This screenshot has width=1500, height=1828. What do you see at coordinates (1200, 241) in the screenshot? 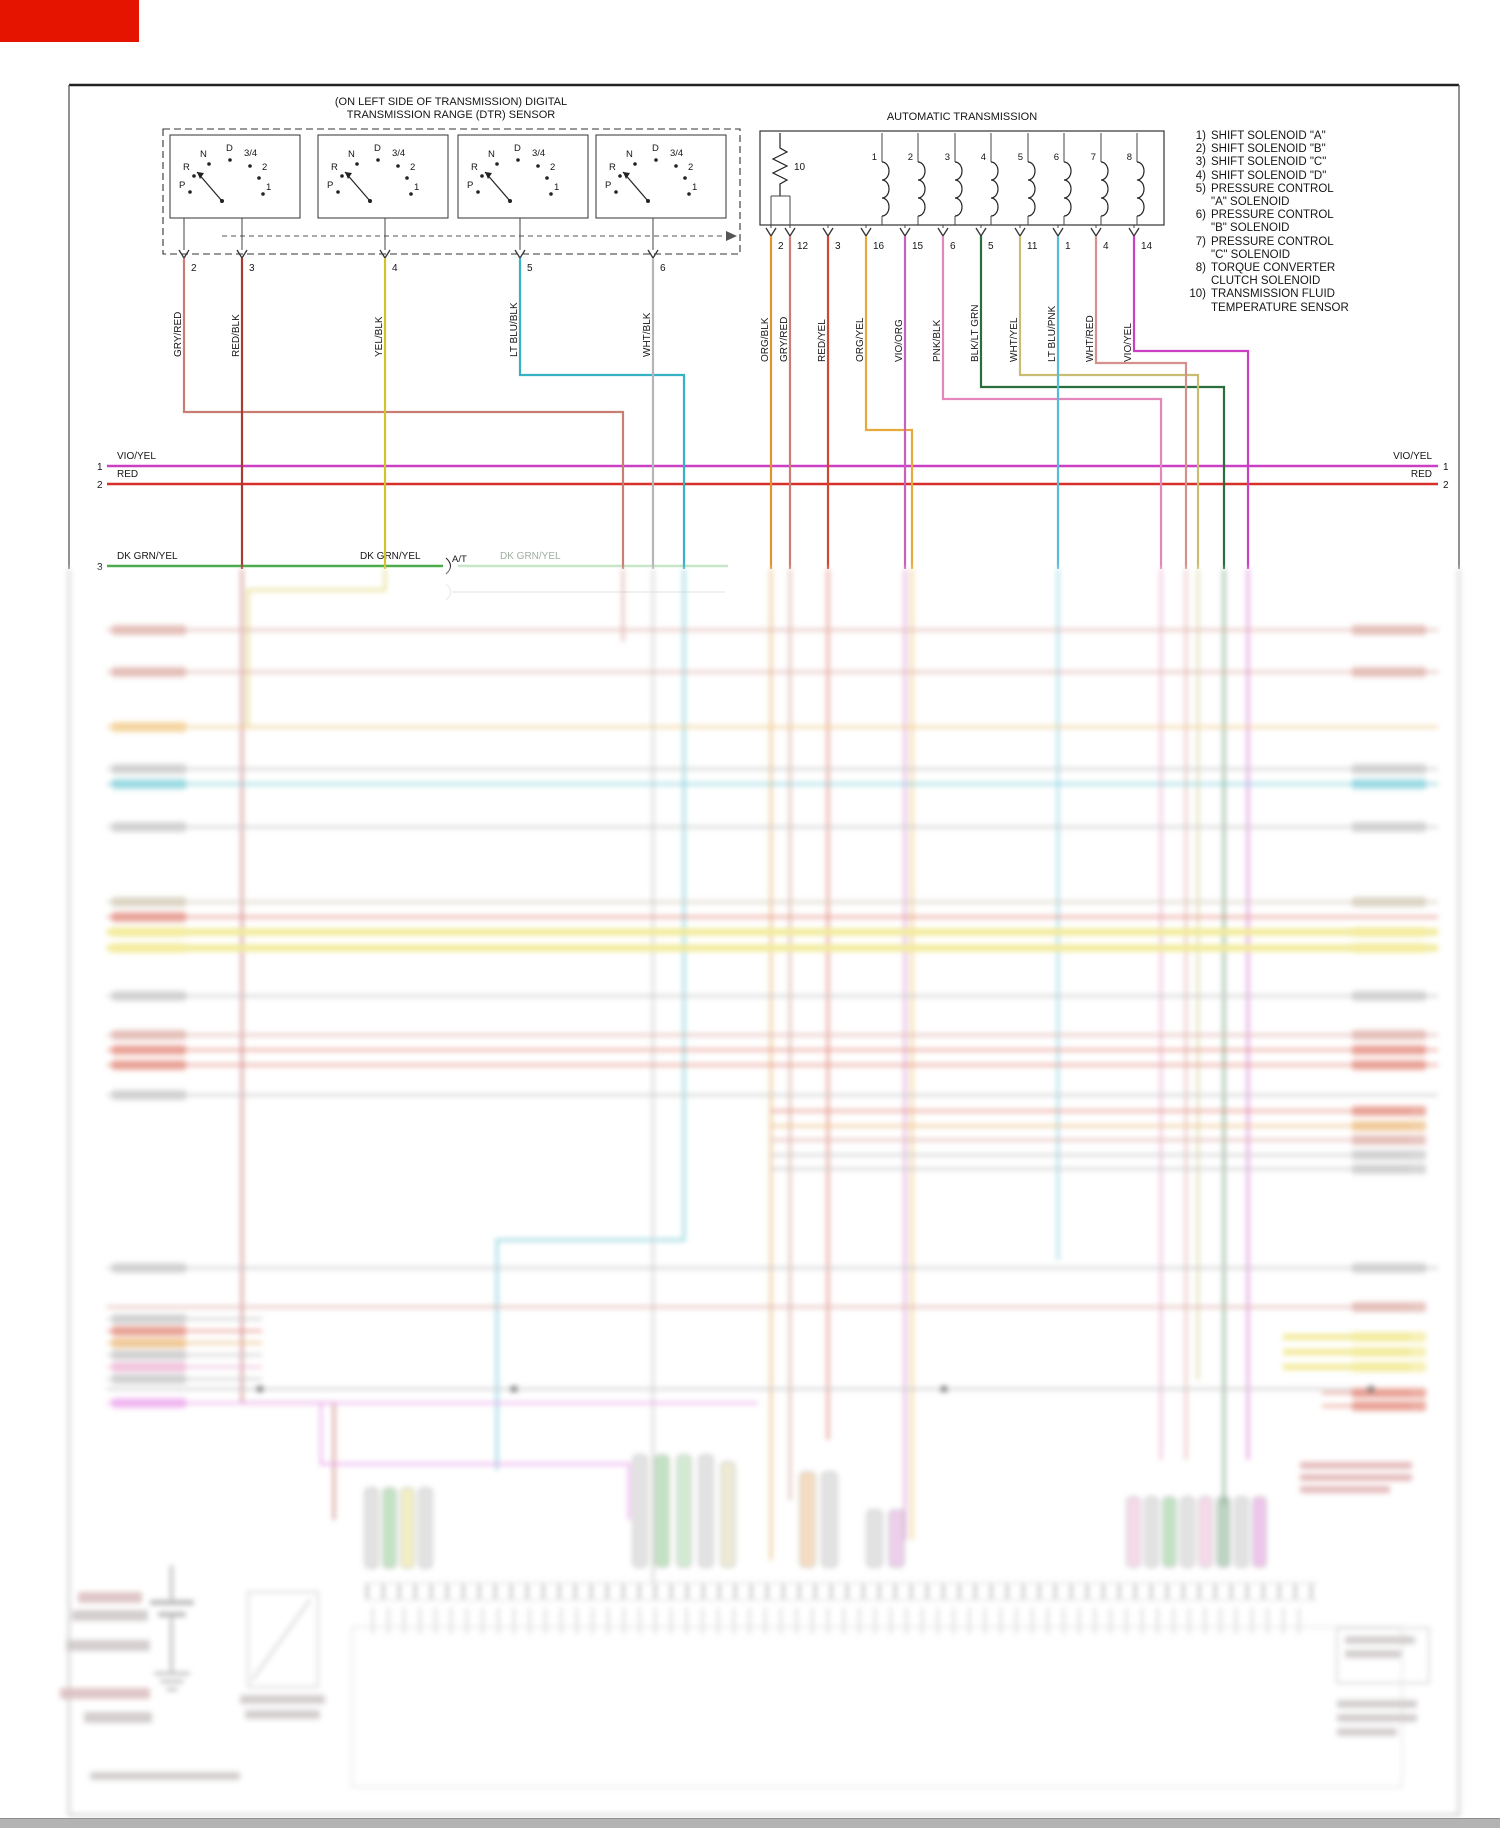
I see `legend-number: 7)` at bounding box center [1200, 241].